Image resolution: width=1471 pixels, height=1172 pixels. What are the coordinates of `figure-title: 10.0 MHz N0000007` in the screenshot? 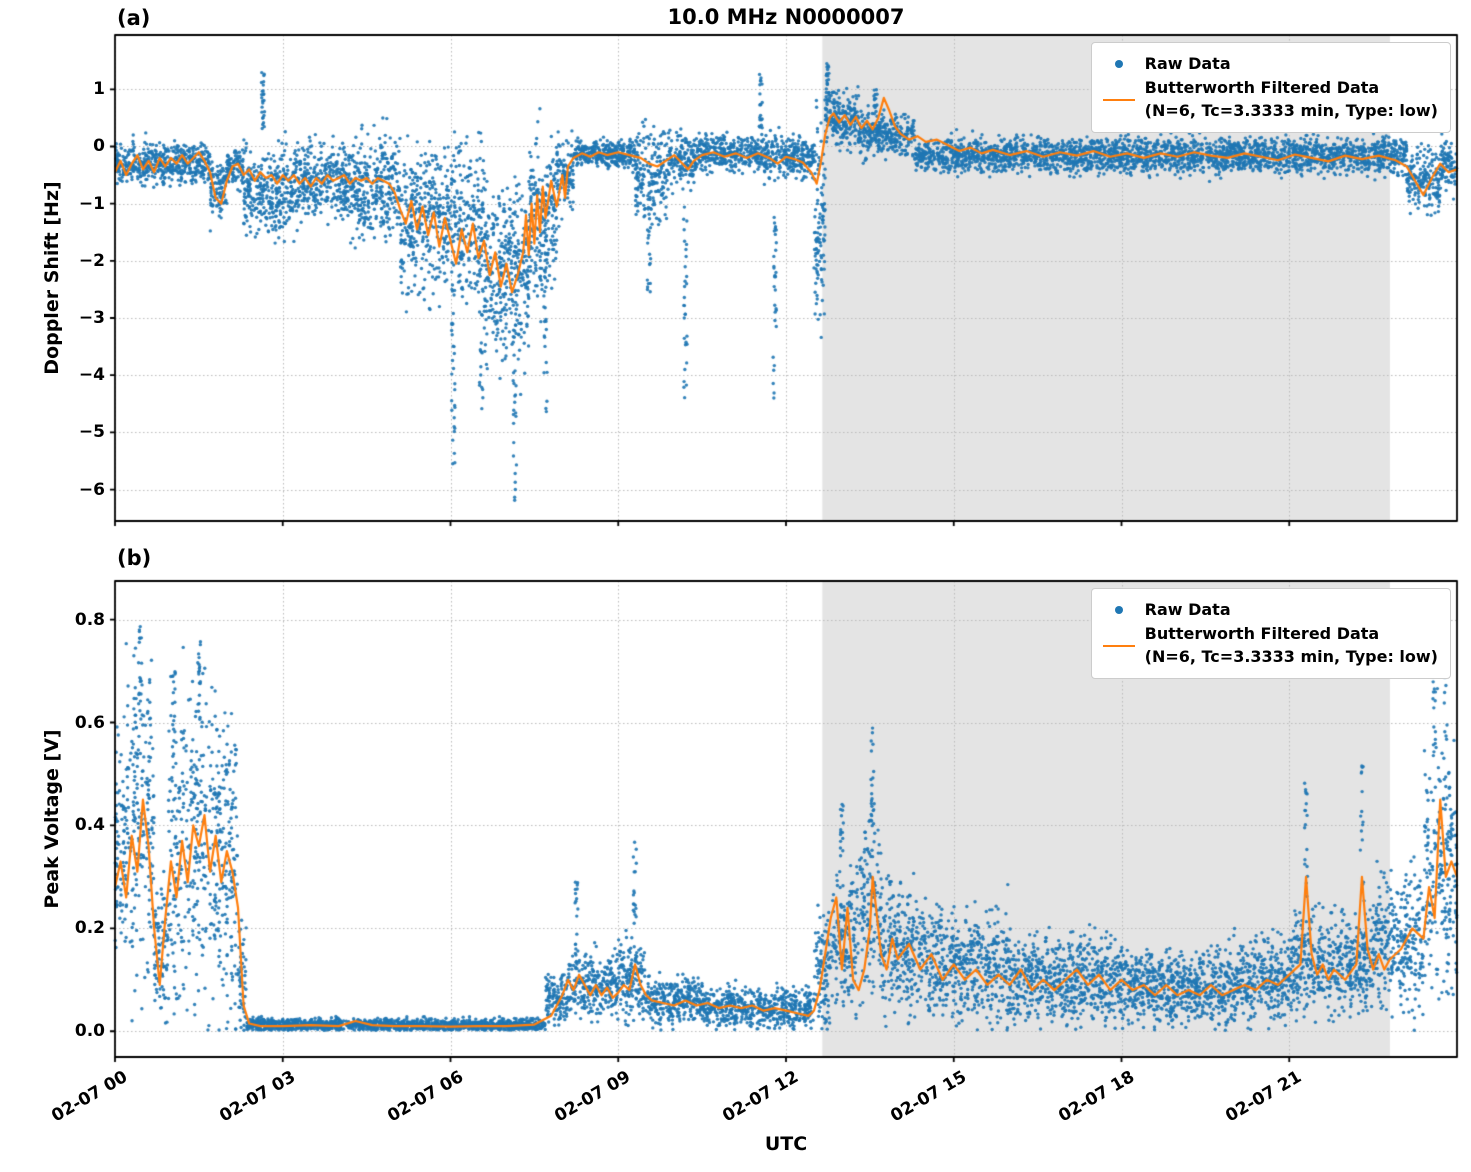 It's located at (786, 17).